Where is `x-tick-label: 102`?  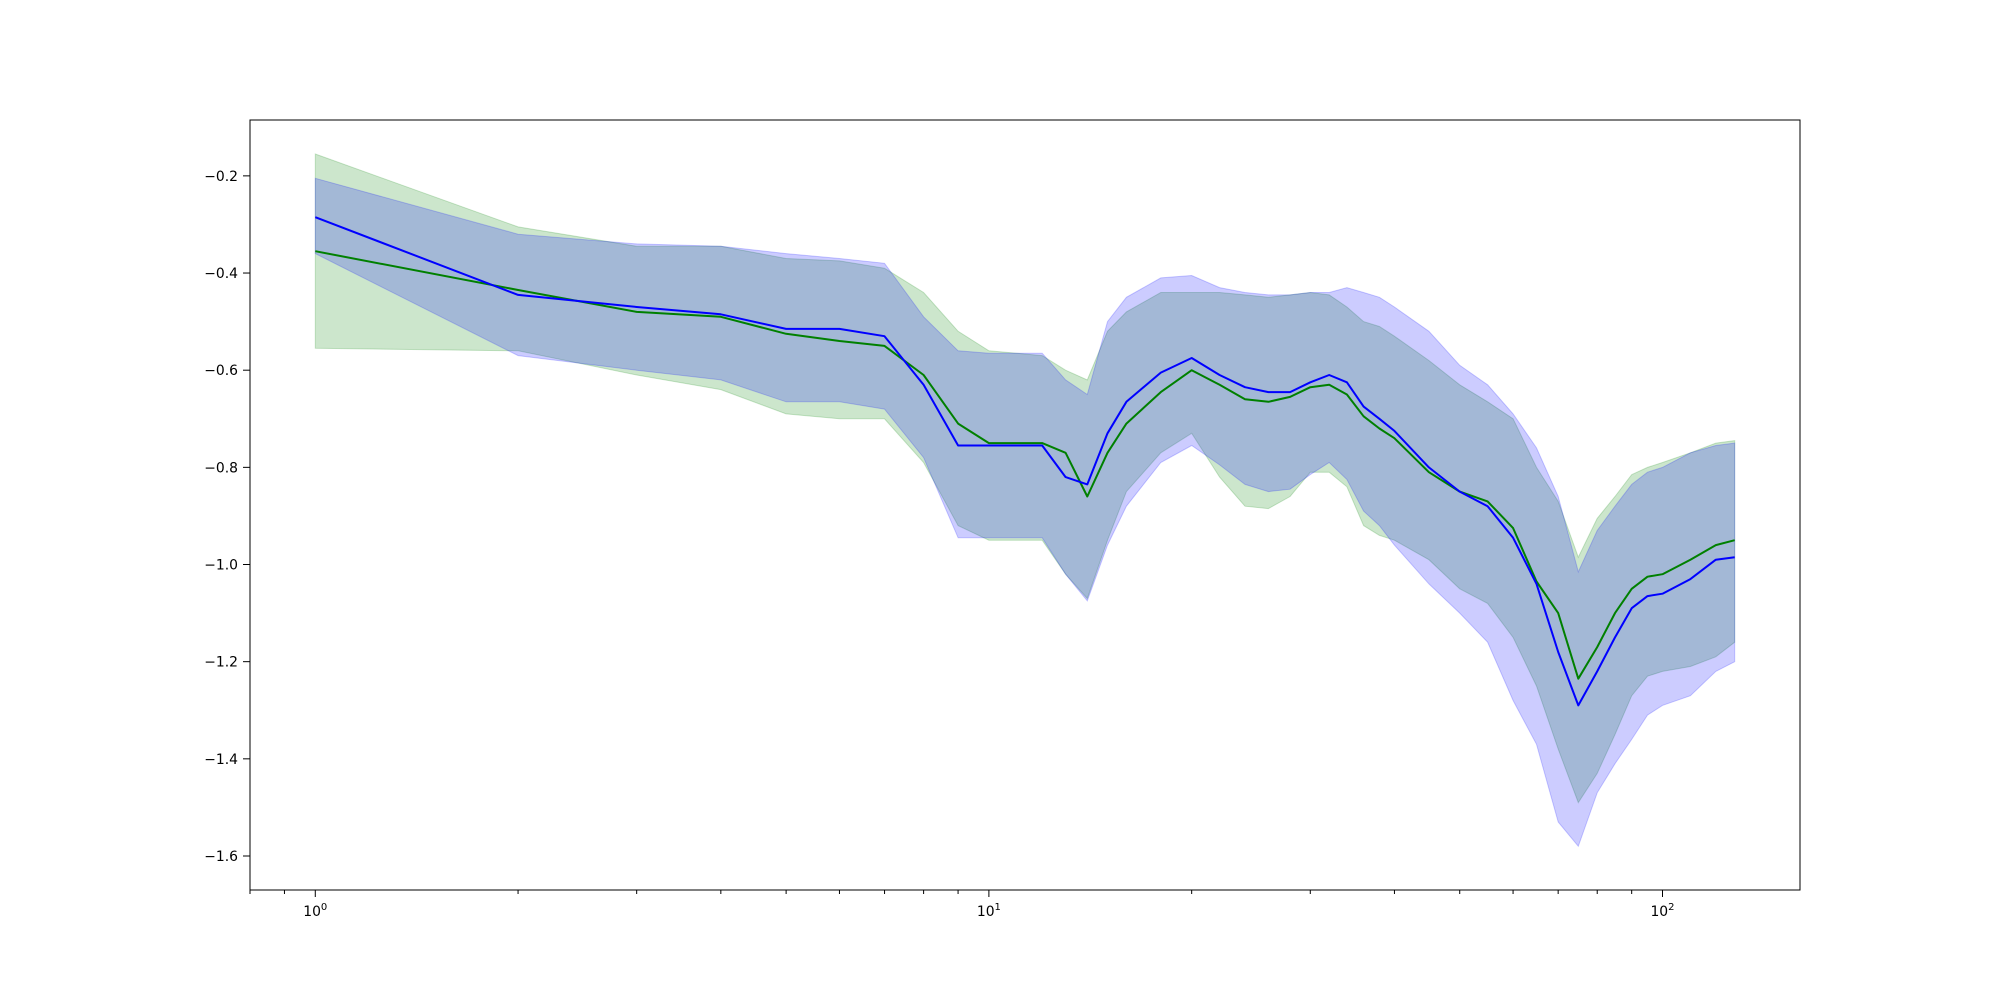 x-tick-label: 102 is located at coordinates (1662, 911).